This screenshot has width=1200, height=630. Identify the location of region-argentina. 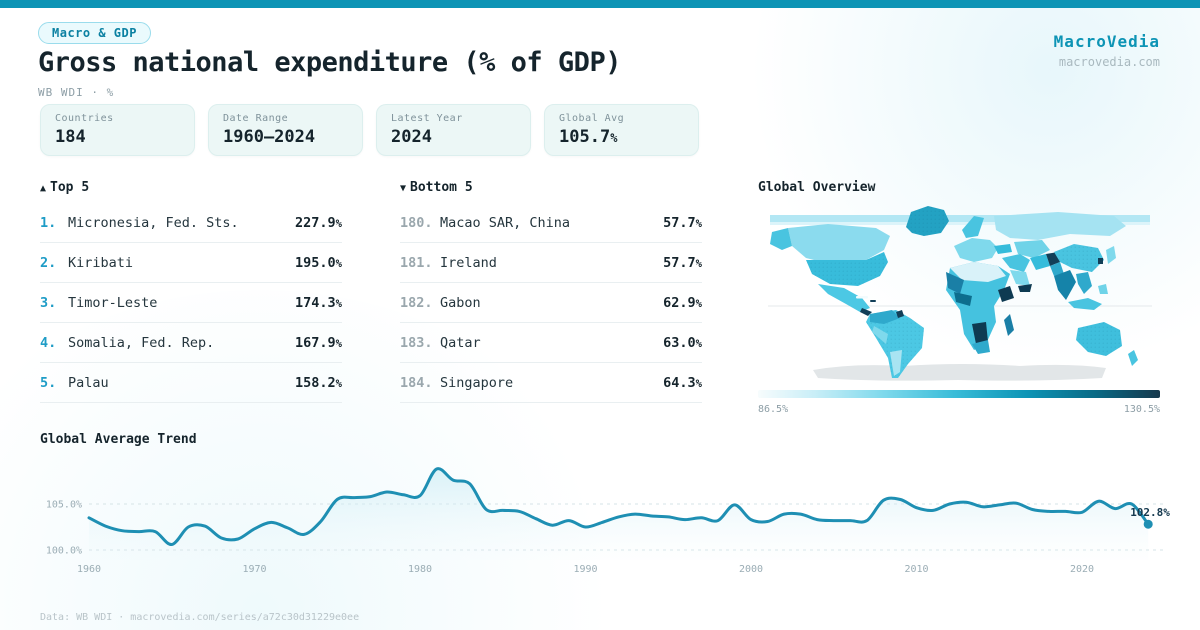
(896, 363).